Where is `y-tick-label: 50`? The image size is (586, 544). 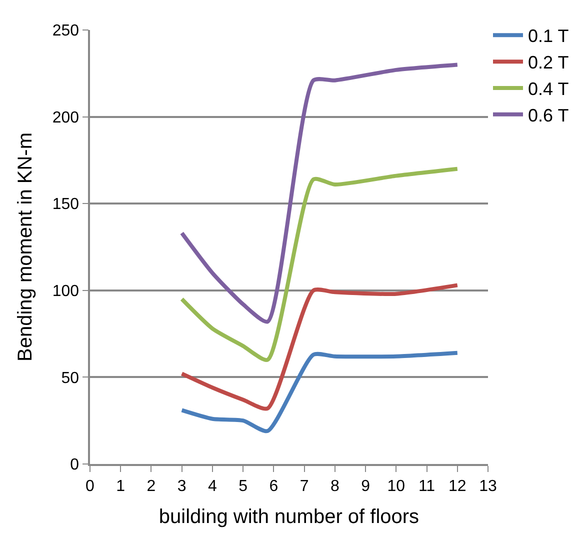
y-tick-label: 50 is located at coordinates (70, 378).